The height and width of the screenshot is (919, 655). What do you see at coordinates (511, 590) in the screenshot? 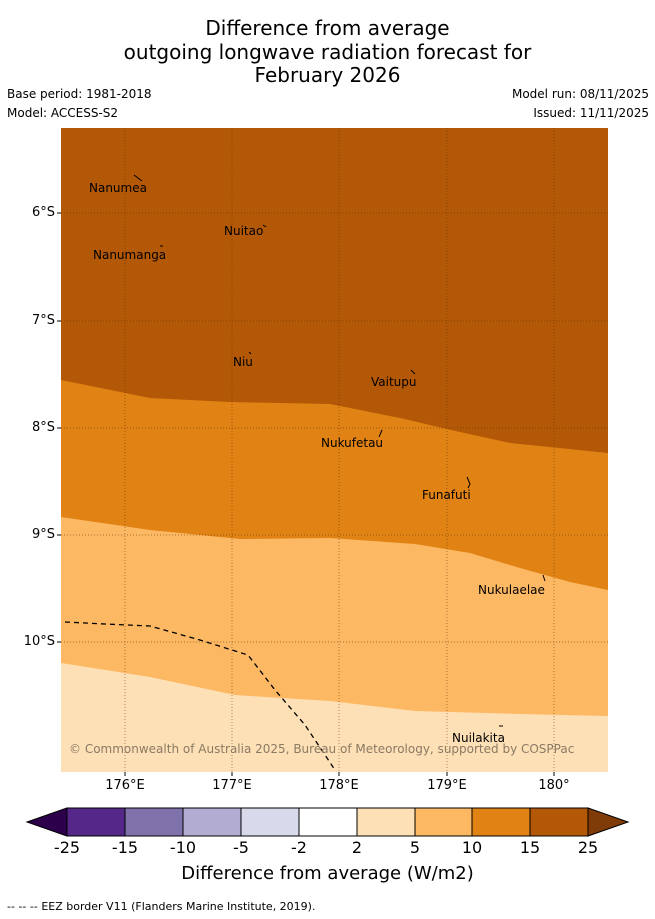
I see `place-label-nukulaelae: Nukulaelae` at bounding box center [511, 590].